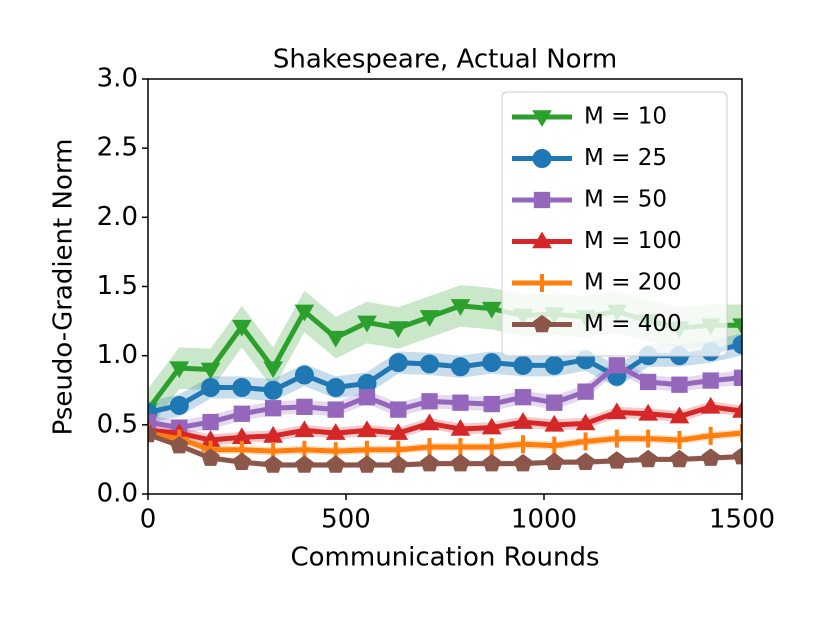 The image size is (830, 623). Describe the element at coordinates (633, 324) in the screenshot. I see `legend-label: M = 400` at that location.